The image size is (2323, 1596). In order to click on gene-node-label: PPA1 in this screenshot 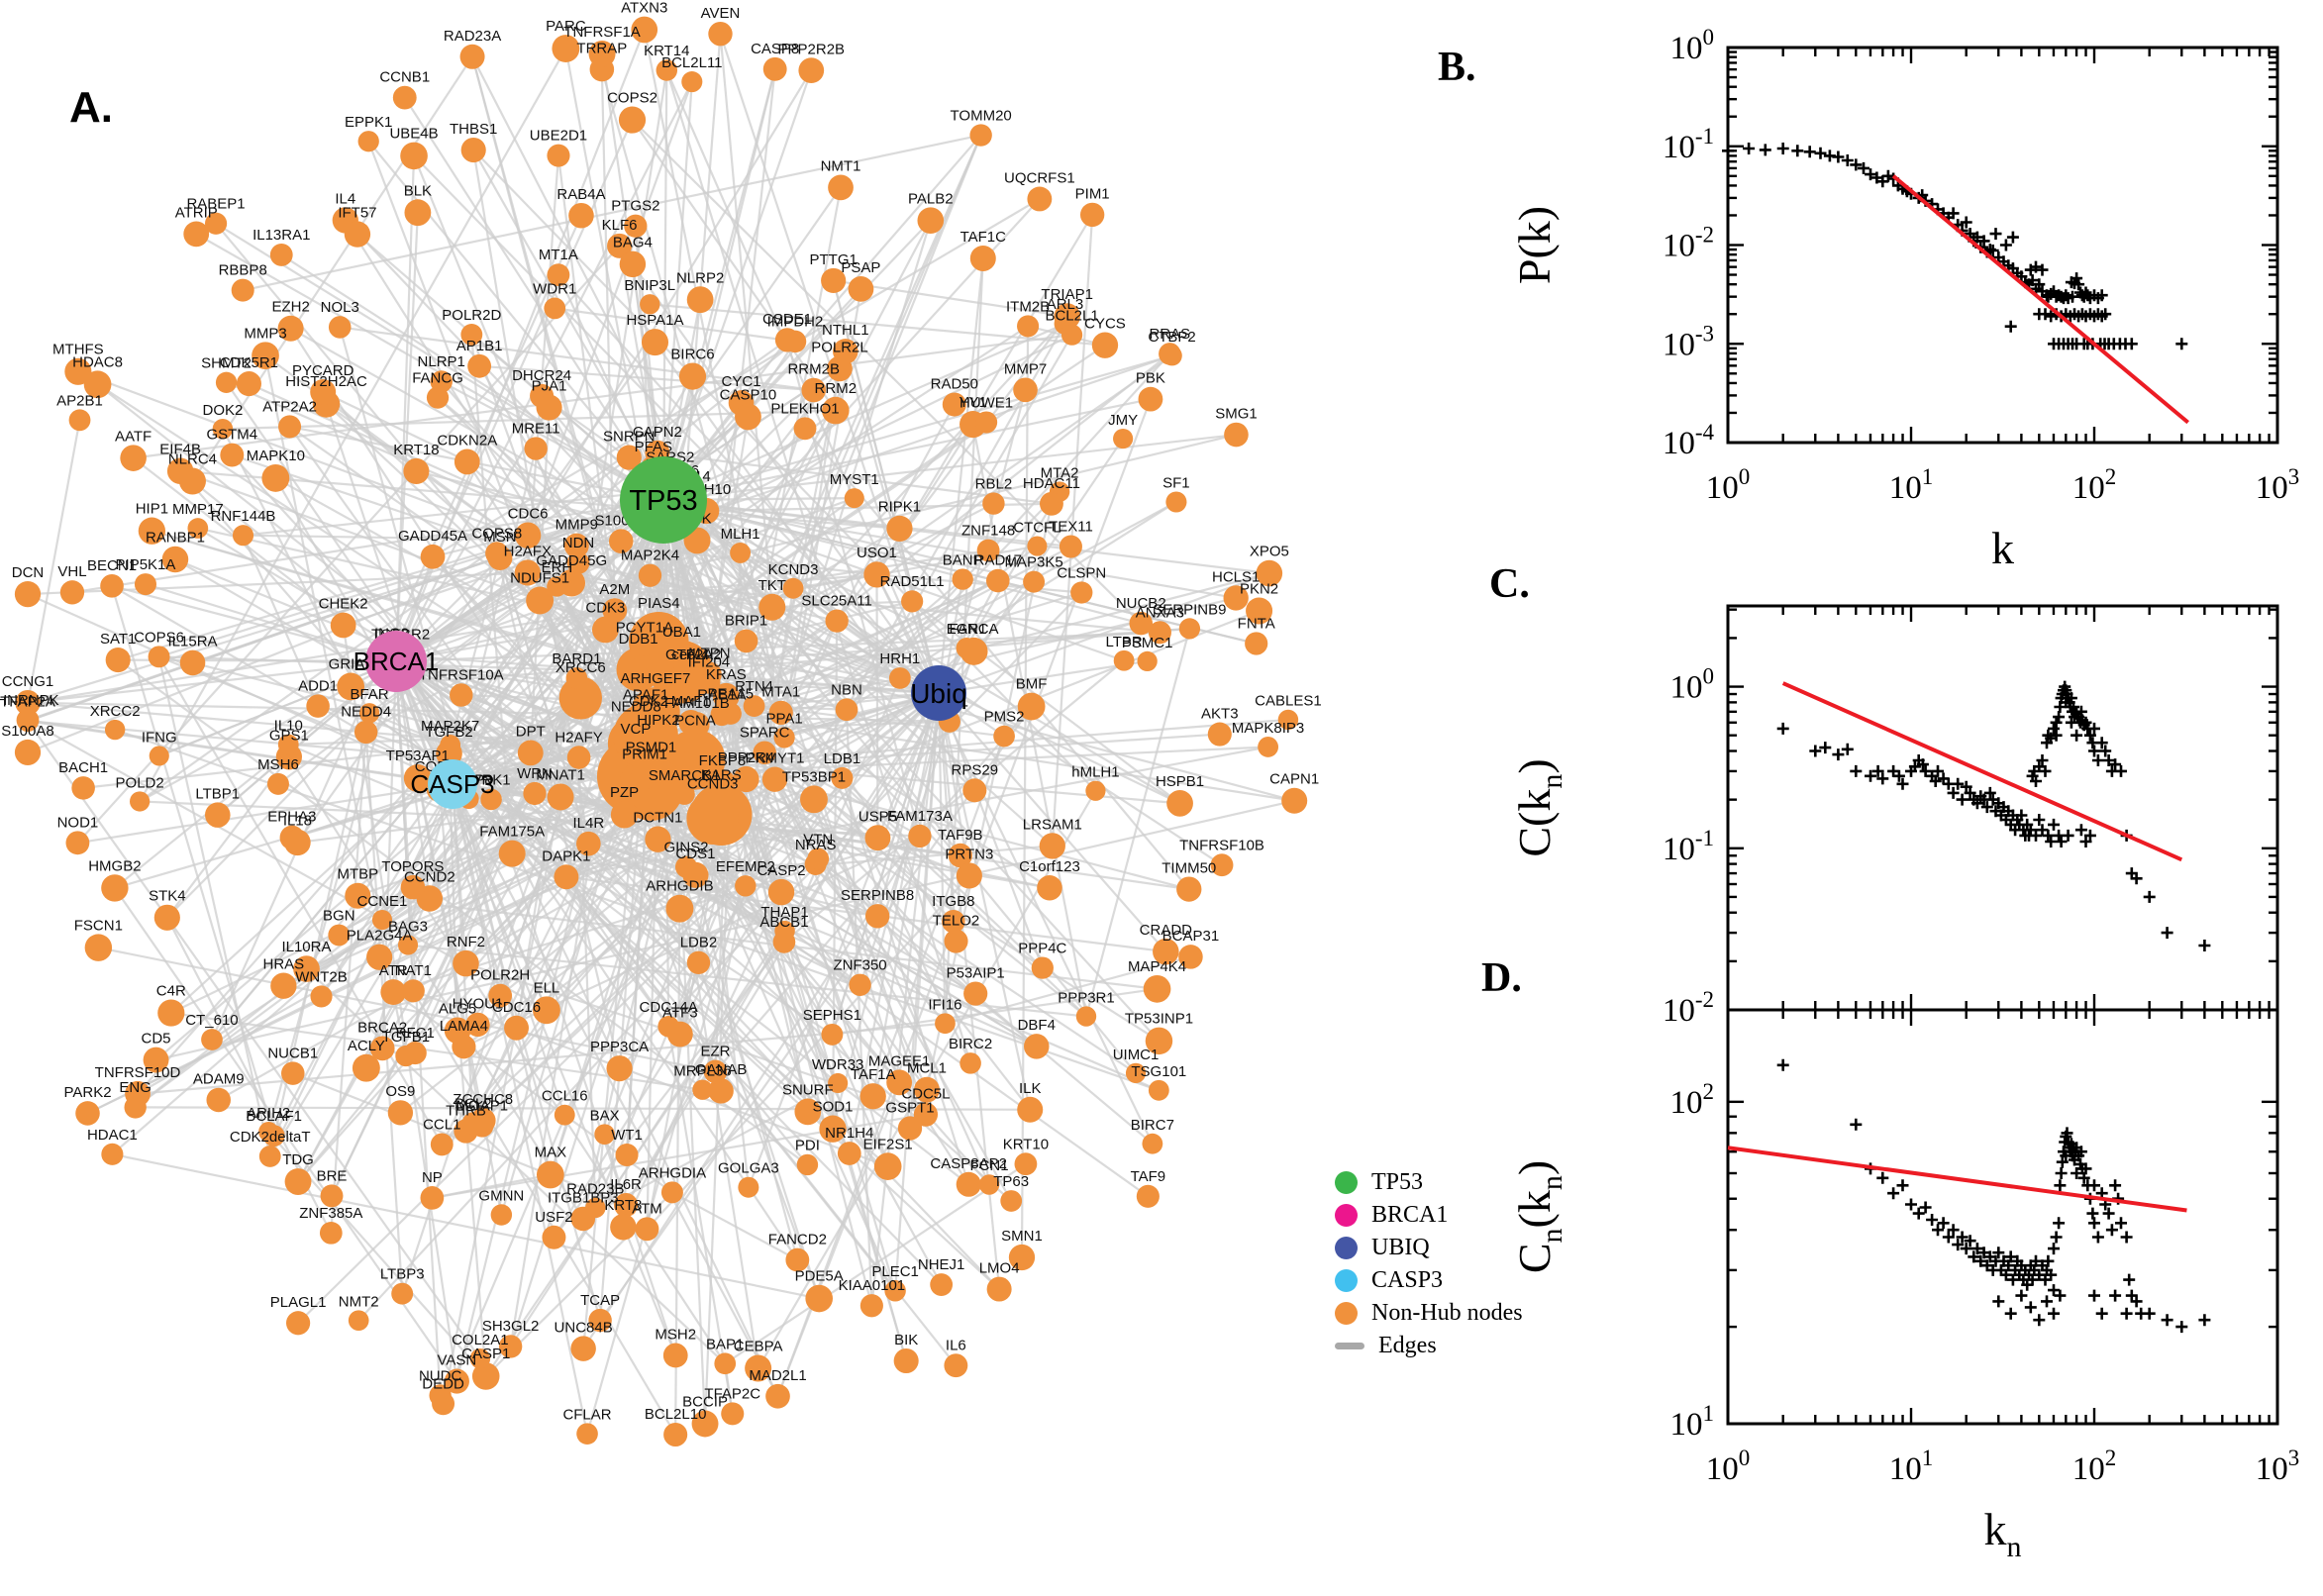, I will do `click(783, 718)`.